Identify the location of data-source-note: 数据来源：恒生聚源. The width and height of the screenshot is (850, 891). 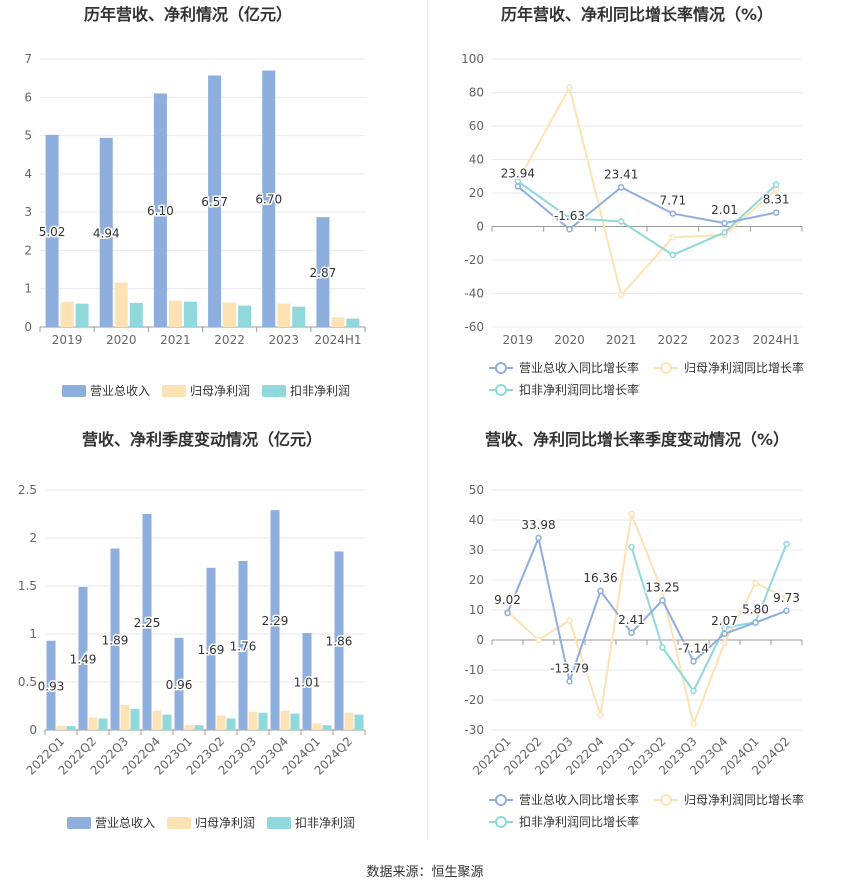
(425, 872).